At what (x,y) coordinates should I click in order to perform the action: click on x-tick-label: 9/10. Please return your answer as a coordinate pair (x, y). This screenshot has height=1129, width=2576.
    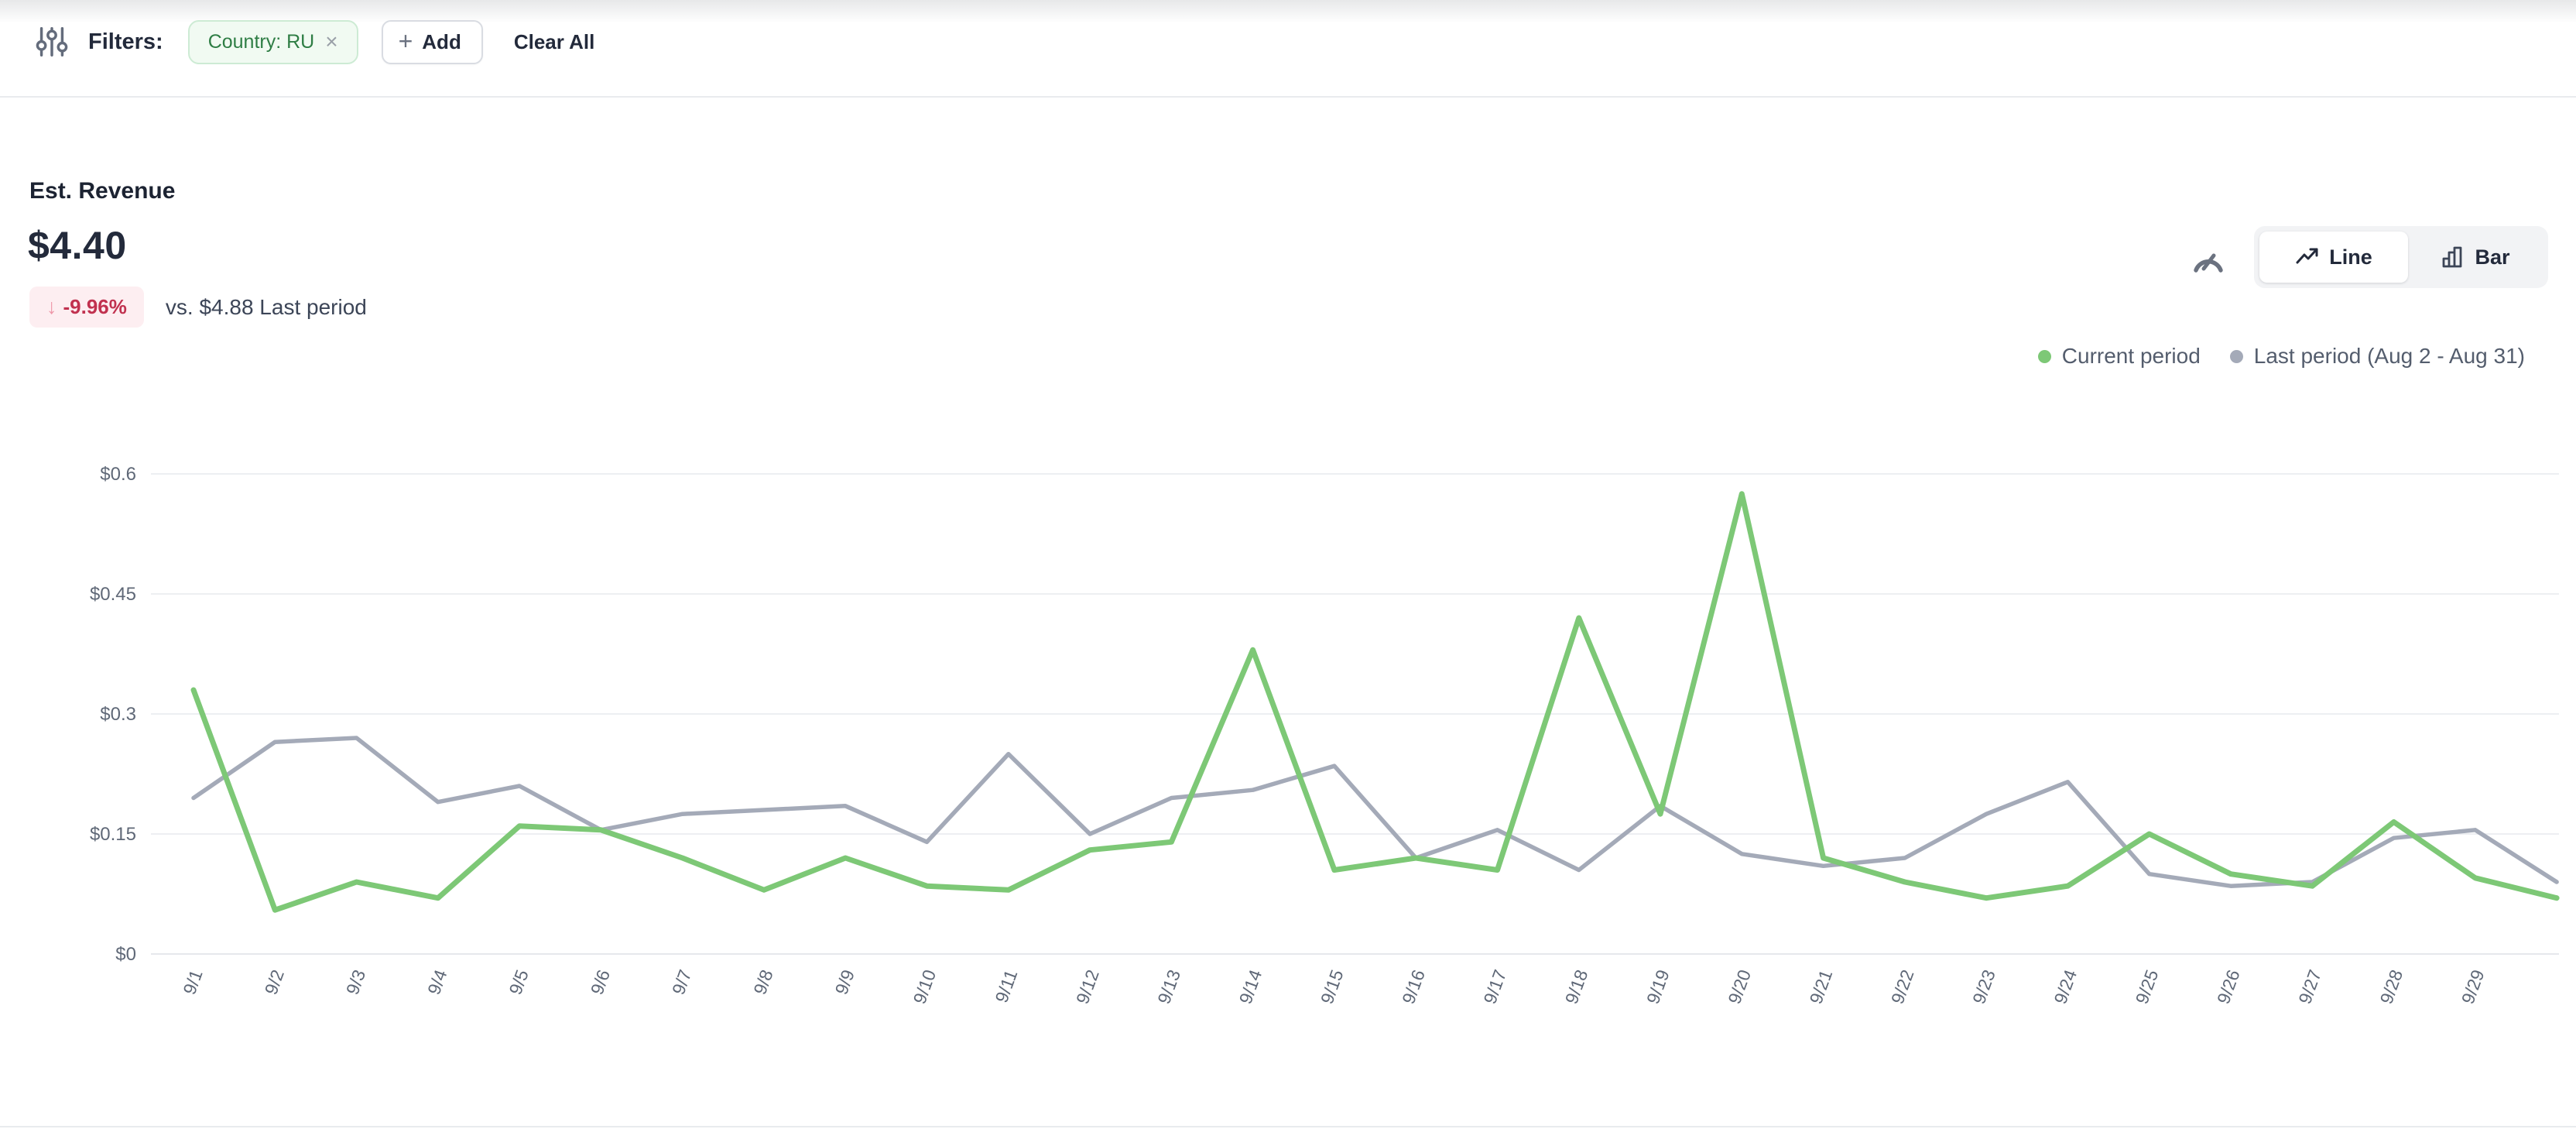
    Looking at the image, I should click on (924, 987).